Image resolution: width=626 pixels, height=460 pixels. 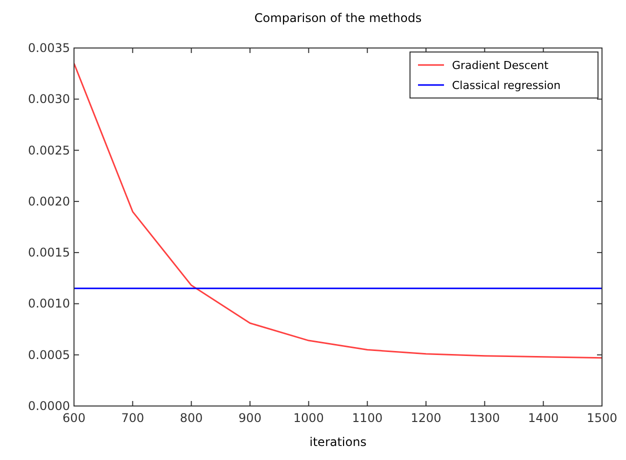 I want to click on x-tick-label: 600, so click(x=74, y=418).